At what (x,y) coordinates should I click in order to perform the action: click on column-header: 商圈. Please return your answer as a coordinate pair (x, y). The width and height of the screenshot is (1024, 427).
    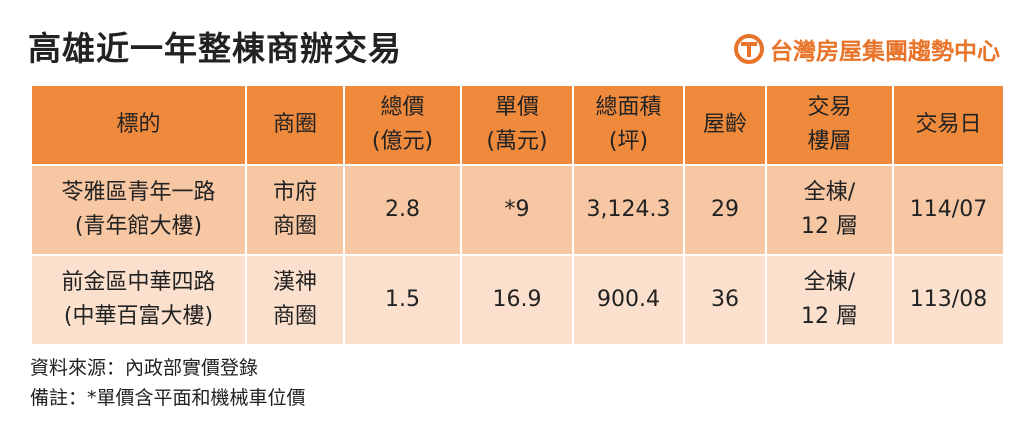
    Looking at the image, I should click on (295, 125).